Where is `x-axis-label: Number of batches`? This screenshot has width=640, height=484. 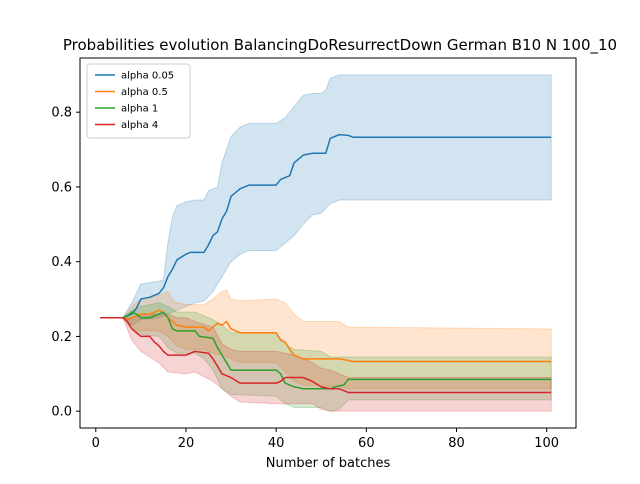 x-axis-label: Number of batches is located at coordinates (328, 463).